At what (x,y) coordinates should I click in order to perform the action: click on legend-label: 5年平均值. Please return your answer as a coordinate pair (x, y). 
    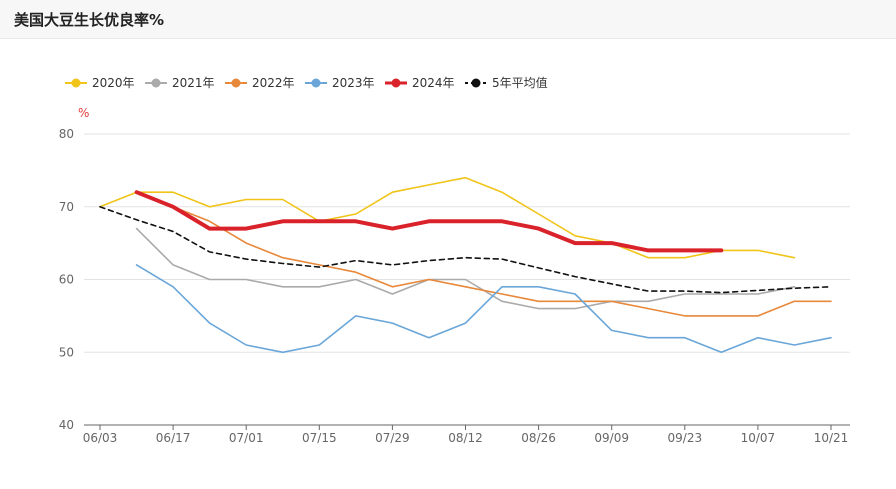
    Looking at the image, I should click on (520, 82).